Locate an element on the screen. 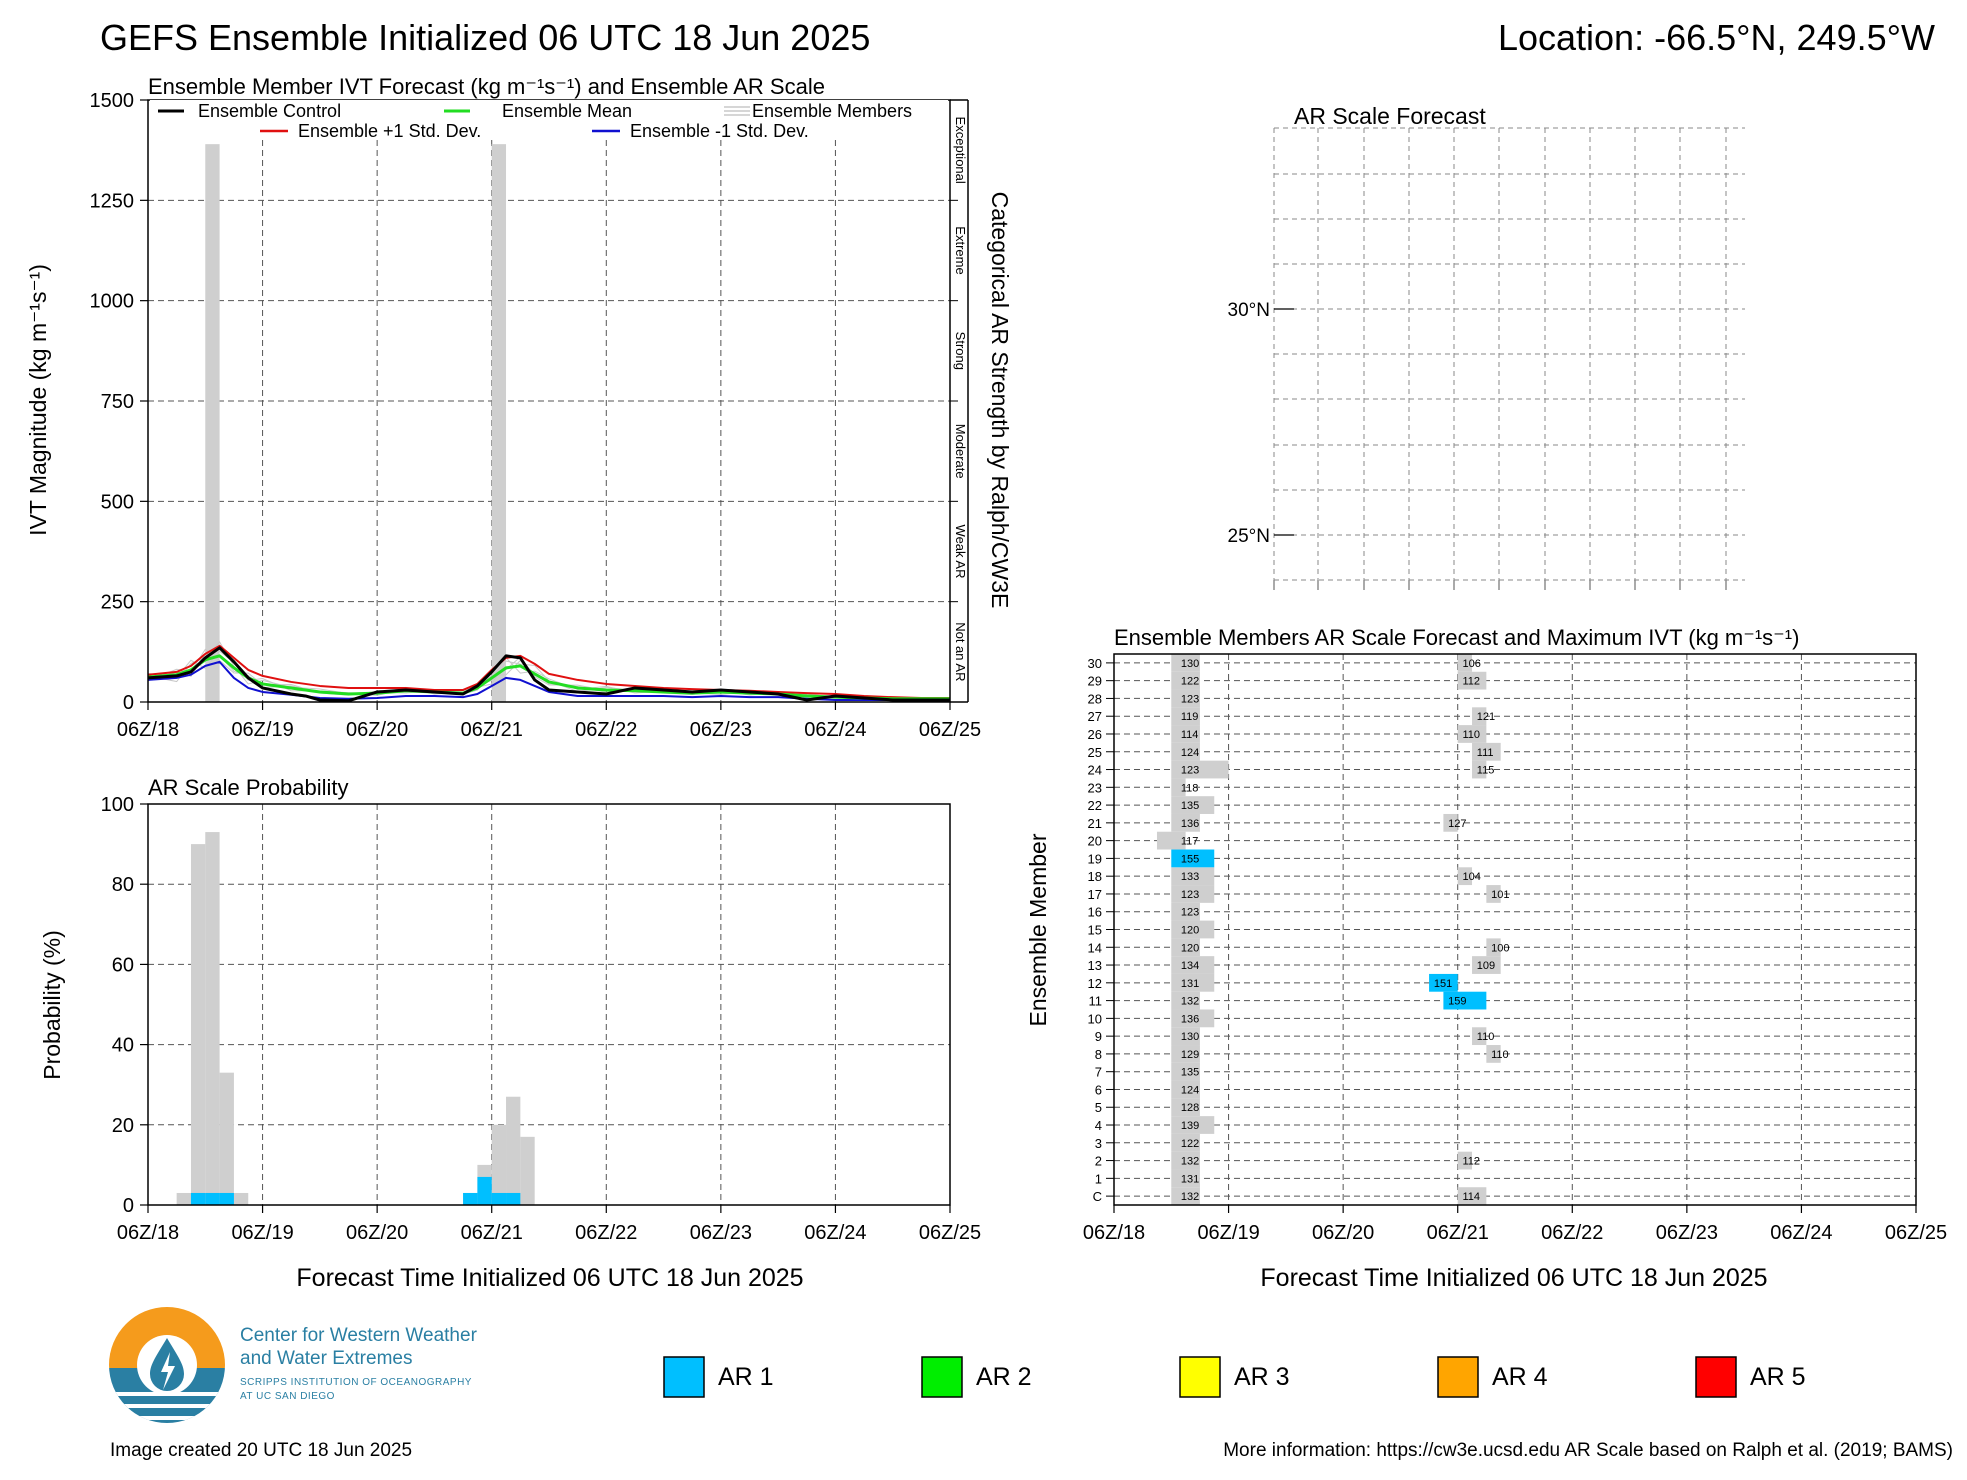  prob-panel-title: AR Scale Probability is located at coordinates (248, 787).